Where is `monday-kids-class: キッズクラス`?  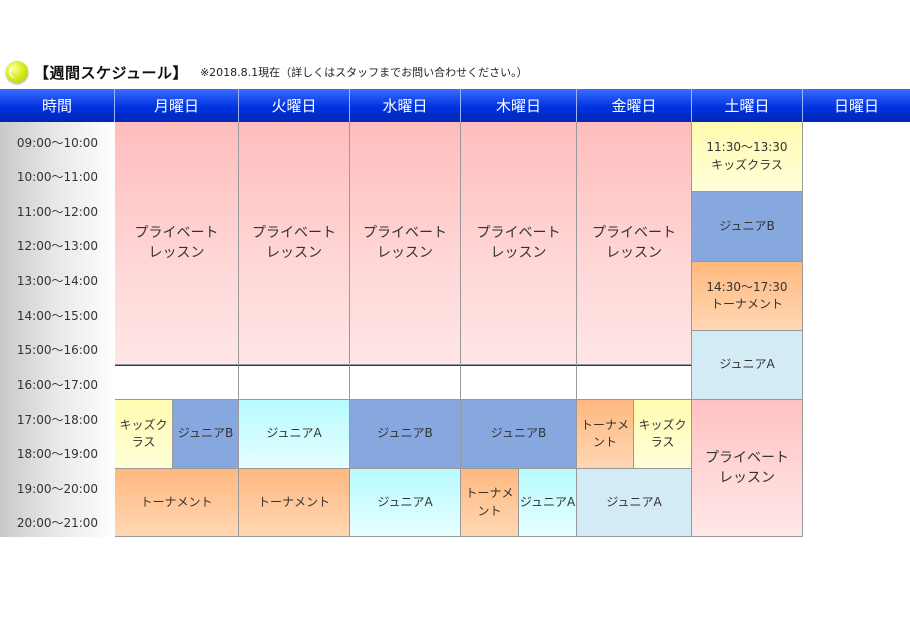 monday-kids-class: キッズクラス is located at coordinates (144, 434).